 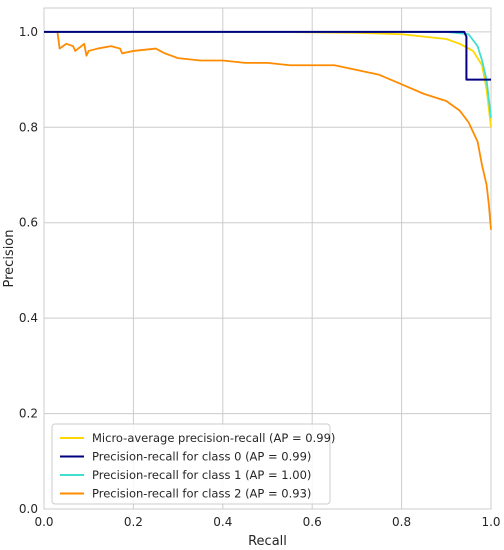 What do you see at coordinates (267, 541) in the screenshot?
I see `x-axis-label: Recall` at bounding box center [267, 541].